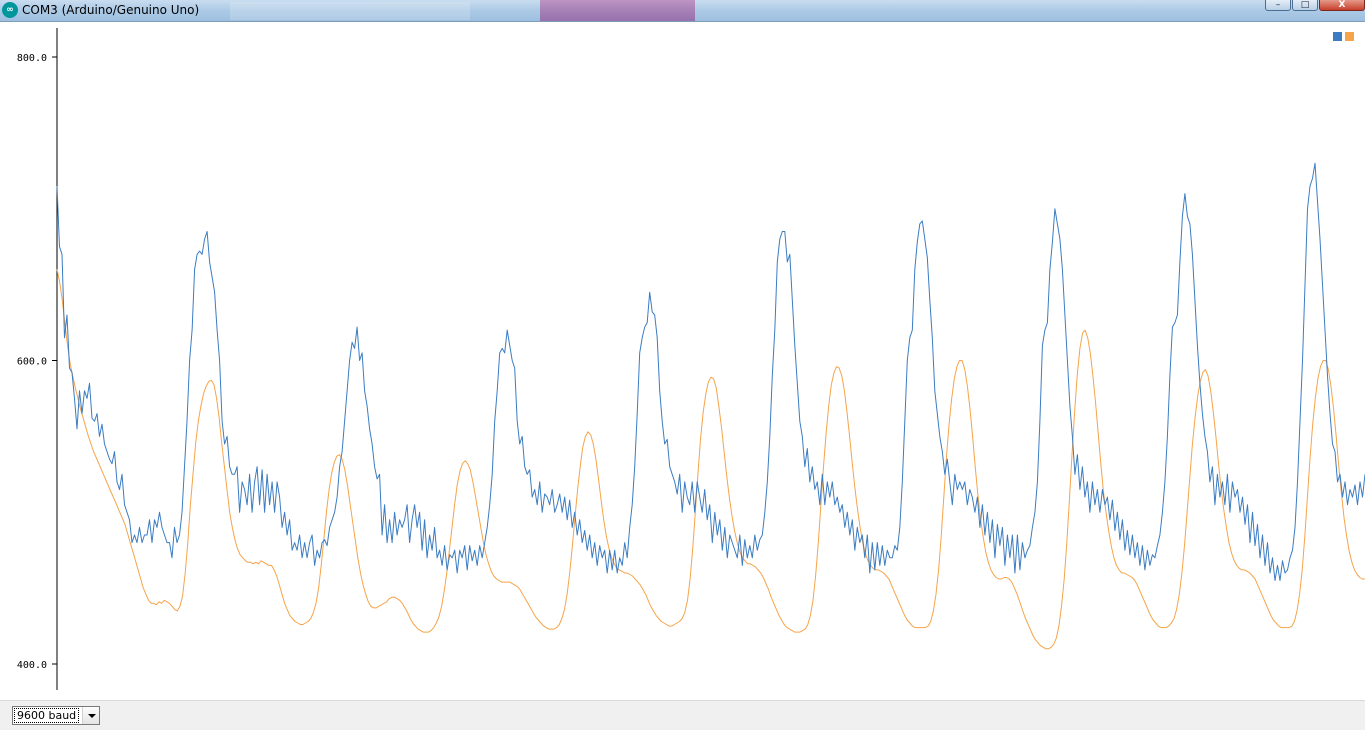  I want to click on maximize-icon: □, so click(1305, 5).